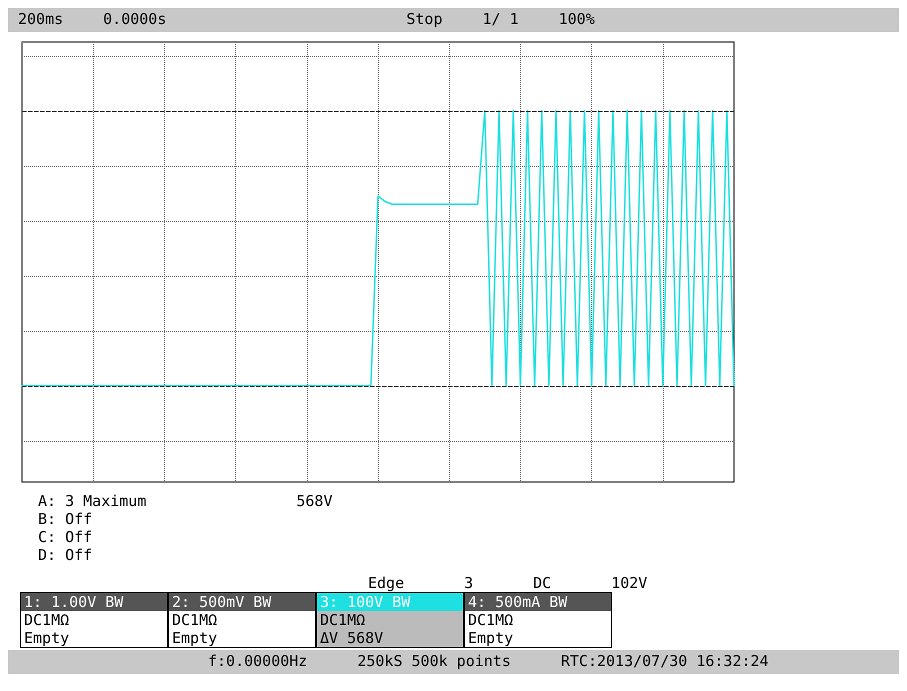  What do you see at coordinates (500, 20) in the screenshot?
I see `text: 1/ 1` at bounding box center [500, 20].